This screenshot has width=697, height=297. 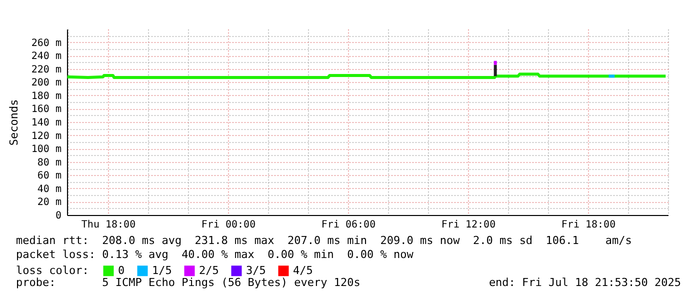 I want to click on x-tick-label: Fri 06:00, so click(x=348, y=225).